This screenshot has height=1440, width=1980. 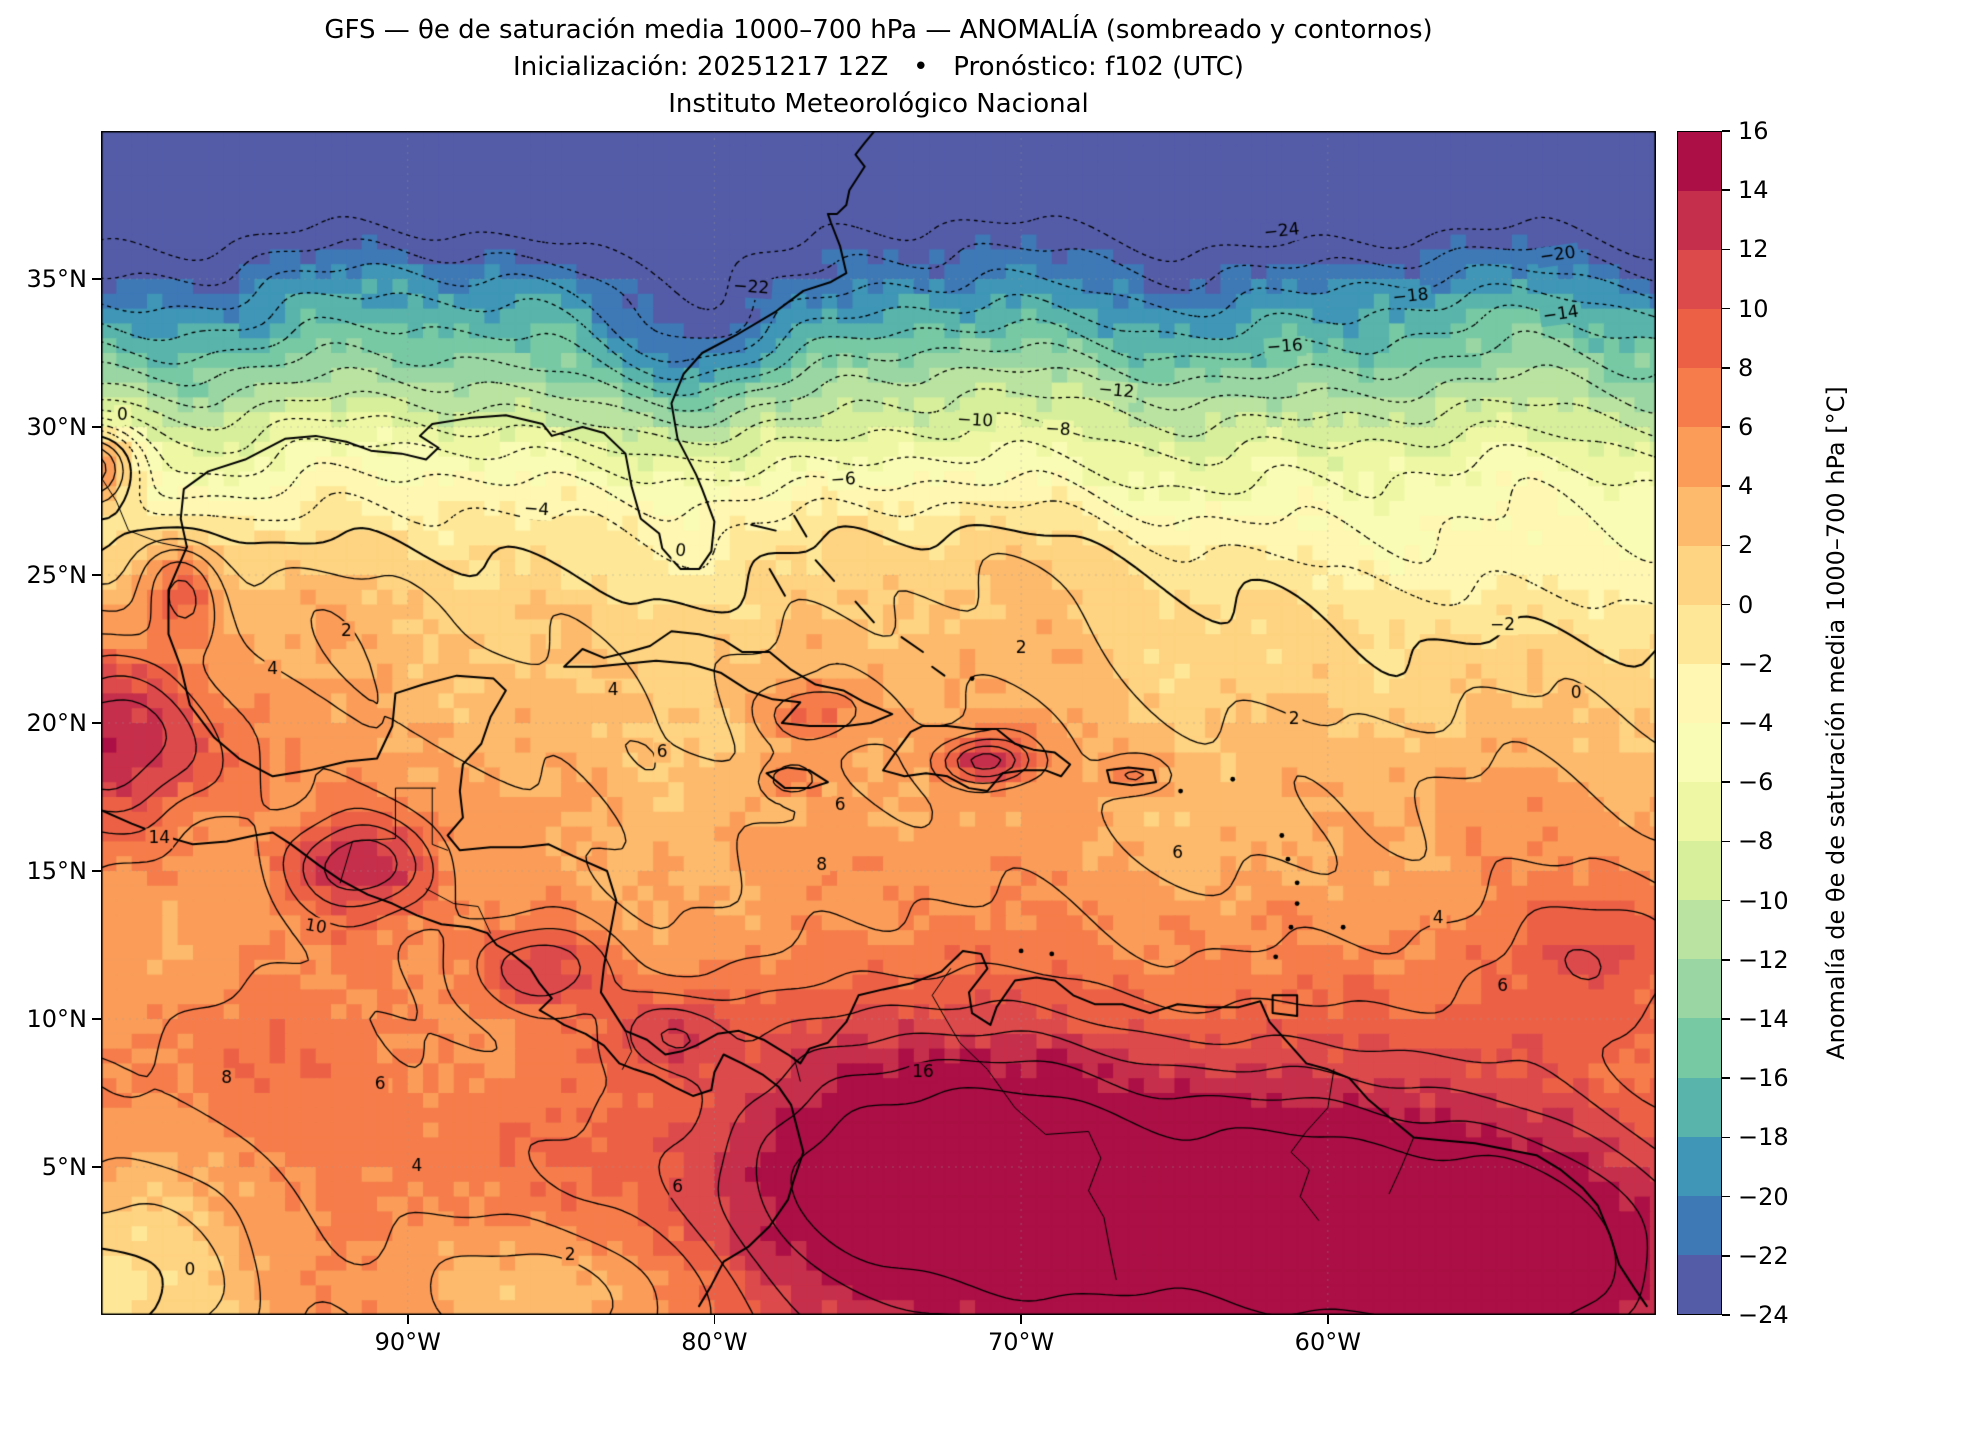 What do you see at coordinates (1763, 1255) in the screenshot?
I see `colorbar-tick-label: −22` at bounding box center [1763, 1255].